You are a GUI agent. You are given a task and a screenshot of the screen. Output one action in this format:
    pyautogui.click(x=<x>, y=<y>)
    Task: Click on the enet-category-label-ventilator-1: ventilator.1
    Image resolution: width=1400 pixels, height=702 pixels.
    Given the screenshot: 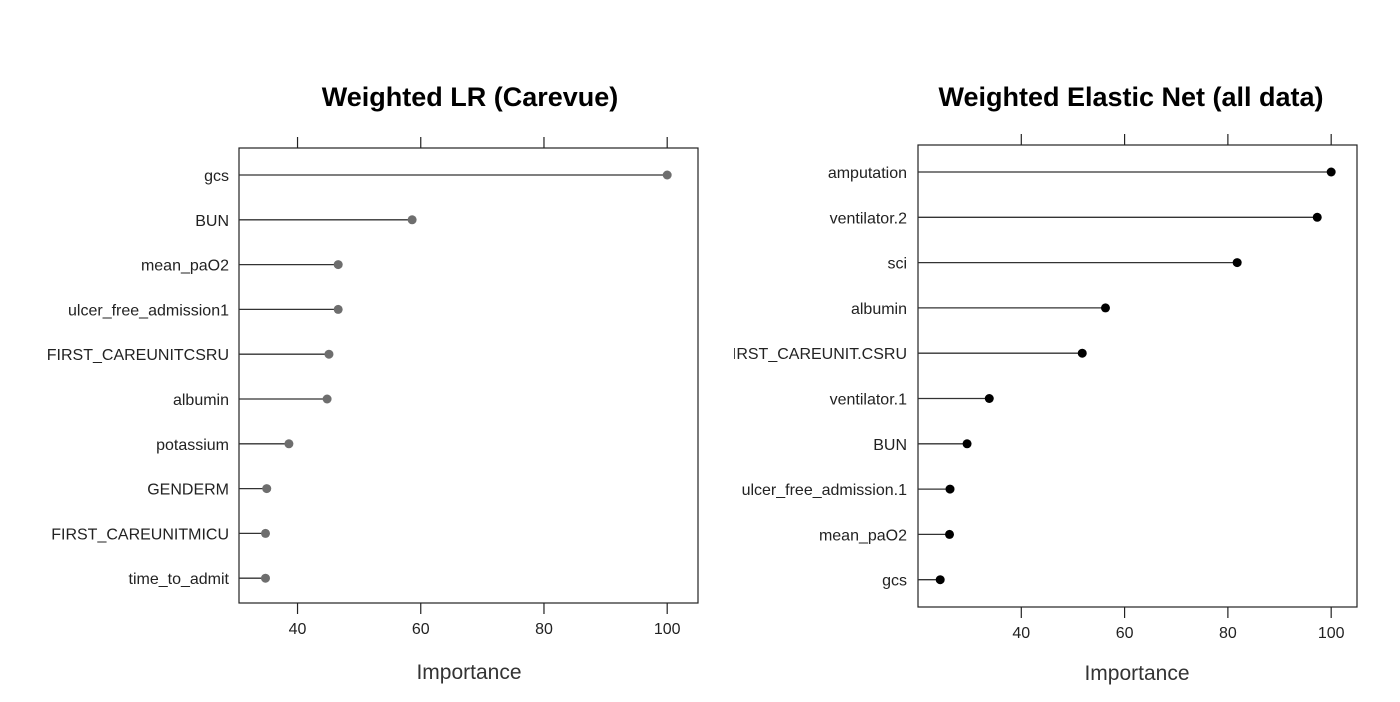 What is the action you would take?
    pyautogui.click(x=868, y=400)
    